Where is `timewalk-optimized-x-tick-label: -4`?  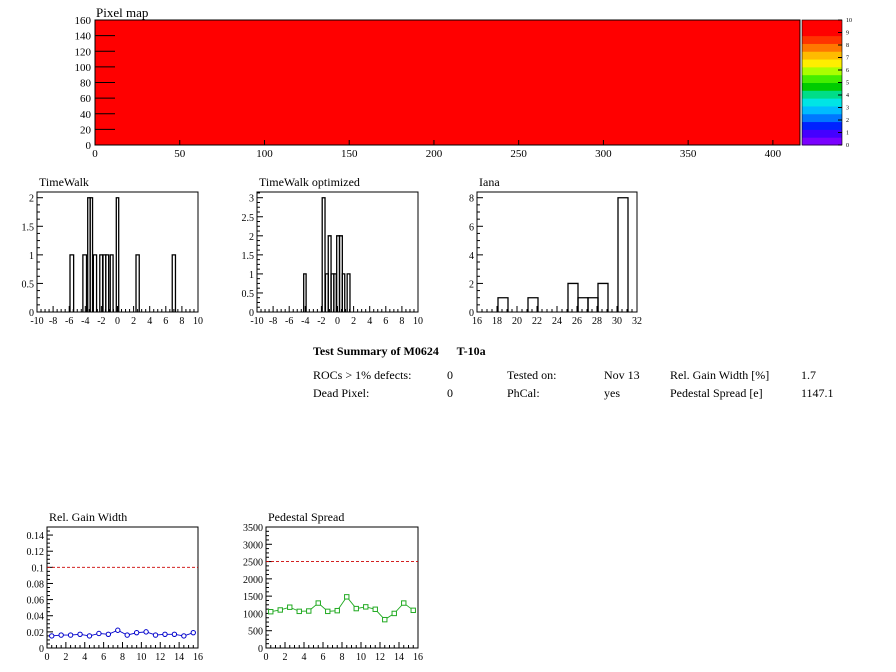 timewalk-optimized-x-tick-label: -4 is located at coordinates (305, 321).